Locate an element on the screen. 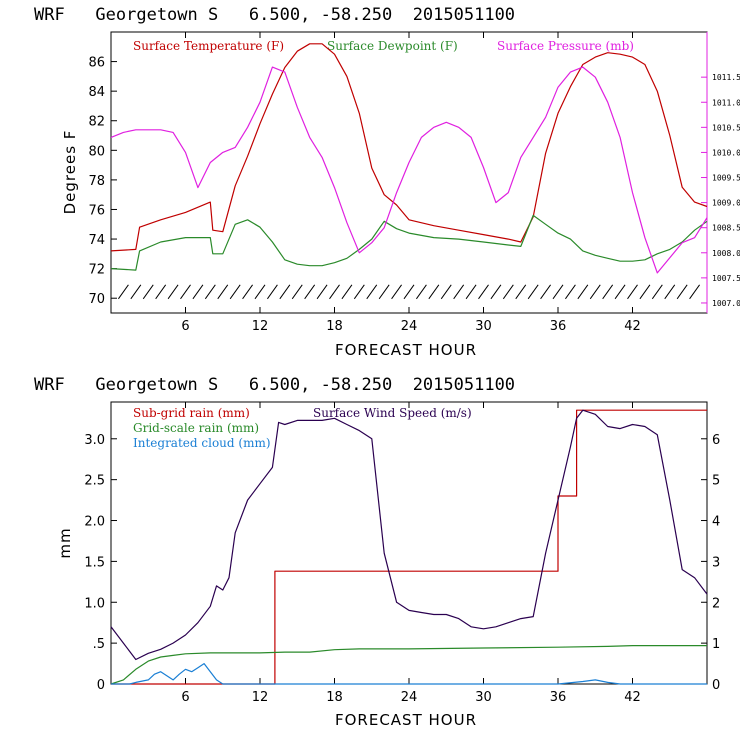 This screenshot has height=740, width=740. top-x-axis-label: FORECAST HOUR is located at coordinates (406, 350).